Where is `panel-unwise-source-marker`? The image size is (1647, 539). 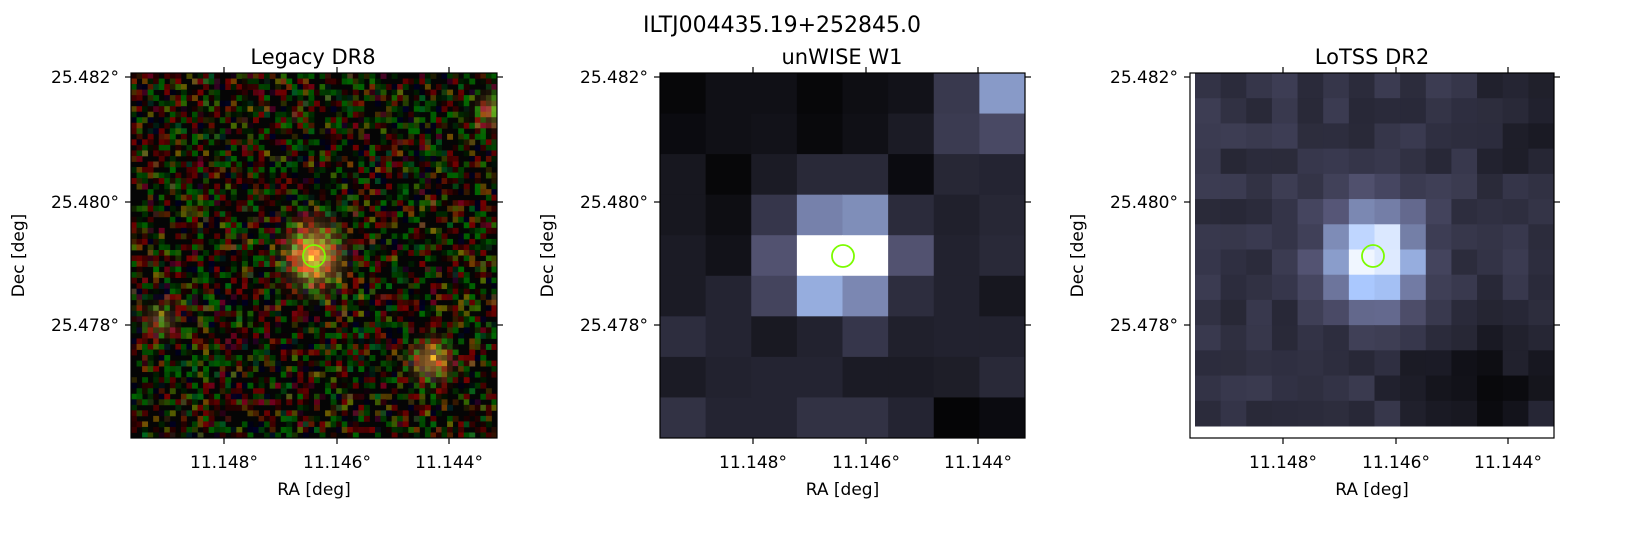
panel-unwise-source-marker is located at coordinates (843, 256).